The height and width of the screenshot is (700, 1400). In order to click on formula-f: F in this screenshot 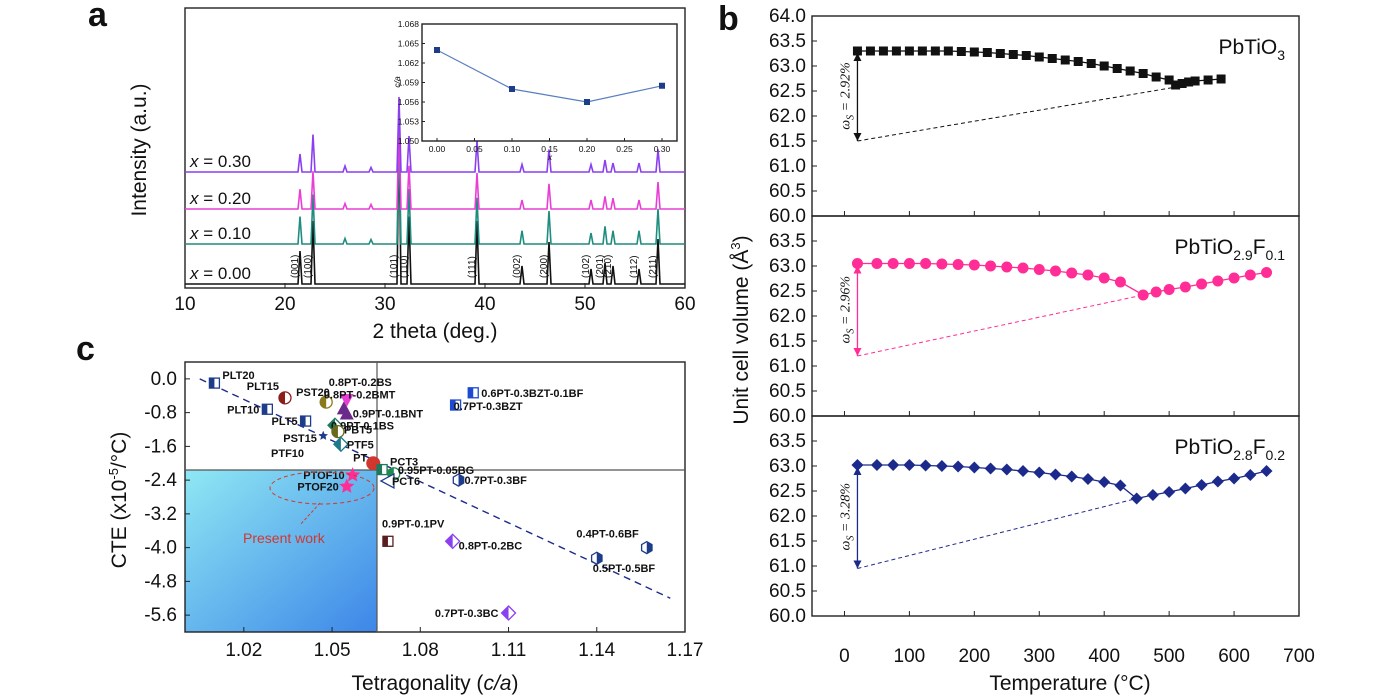, I will do `click(1259, 247)`.